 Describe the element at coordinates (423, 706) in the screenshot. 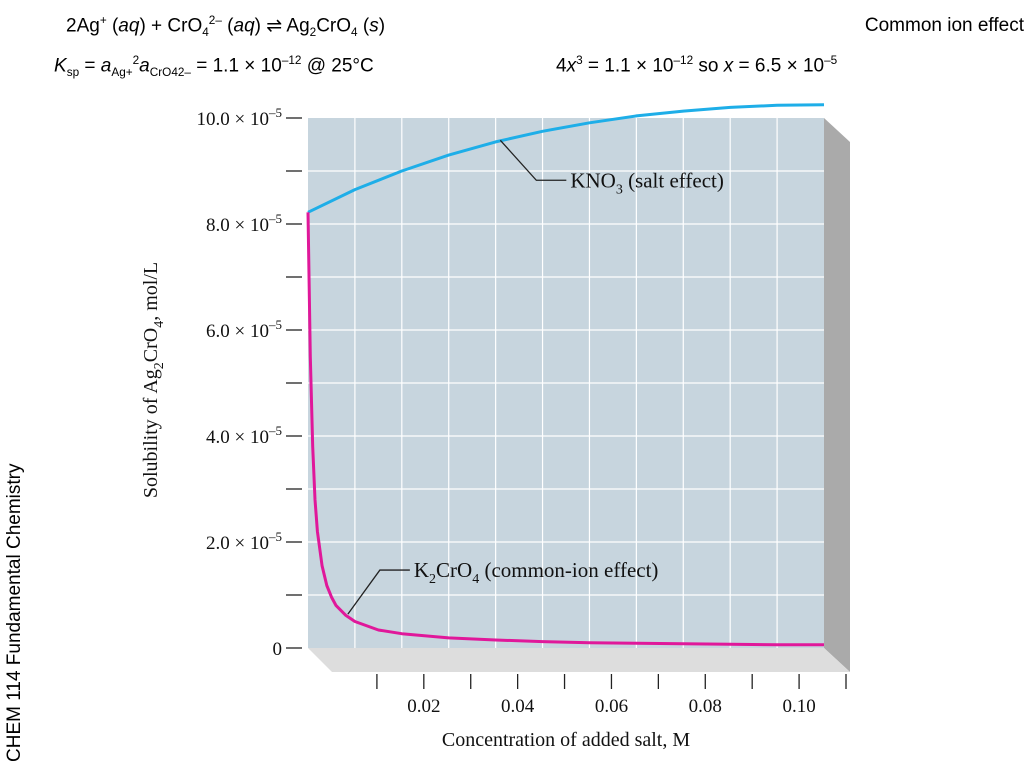

I see `x-tick-label: 0.02` at that location.